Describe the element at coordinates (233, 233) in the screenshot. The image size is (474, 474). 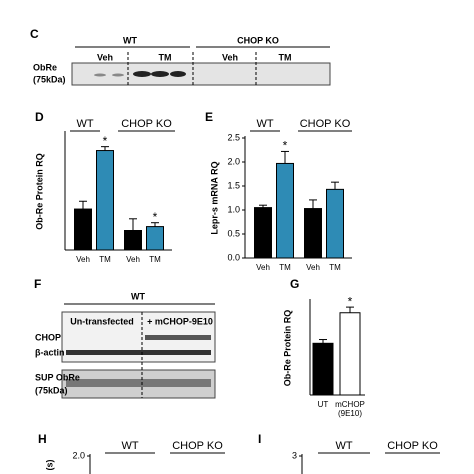
I see `y-tick-label: 0.5` at that location.